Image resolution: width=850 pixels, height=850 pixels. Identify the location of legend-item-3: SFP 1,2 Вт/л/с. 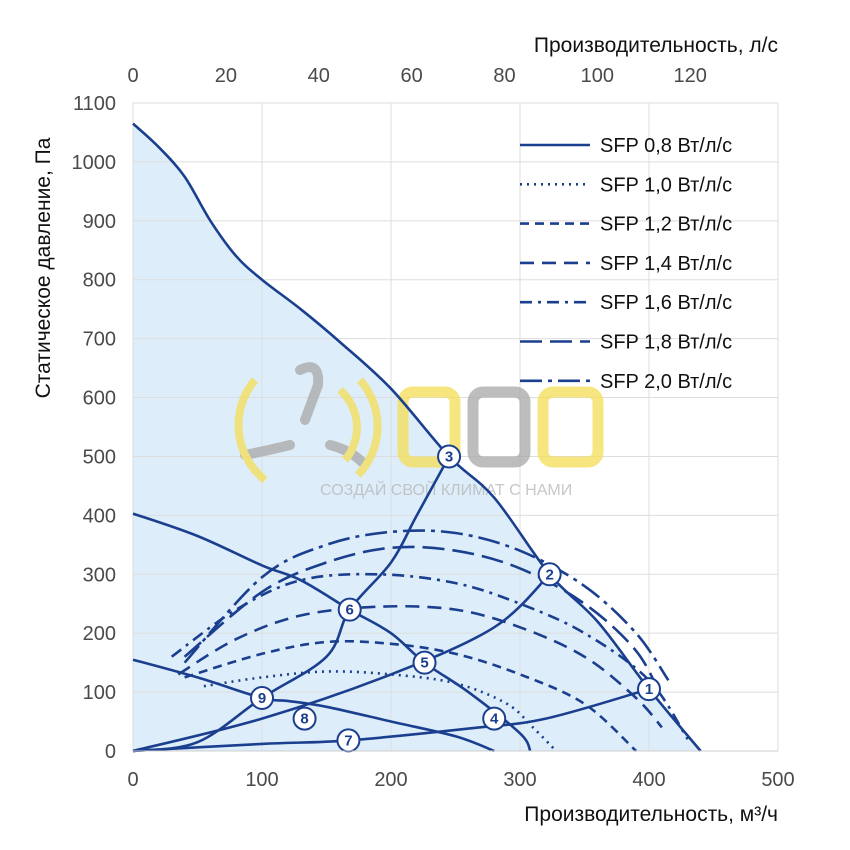
(626, 225).